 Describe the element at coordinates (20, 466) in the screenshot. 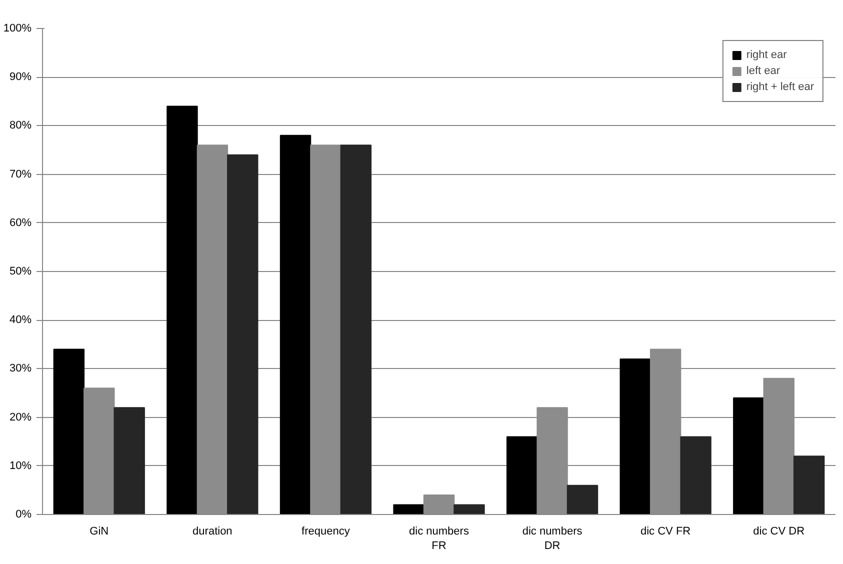

I see `y-tick-label: 10%` at that location.